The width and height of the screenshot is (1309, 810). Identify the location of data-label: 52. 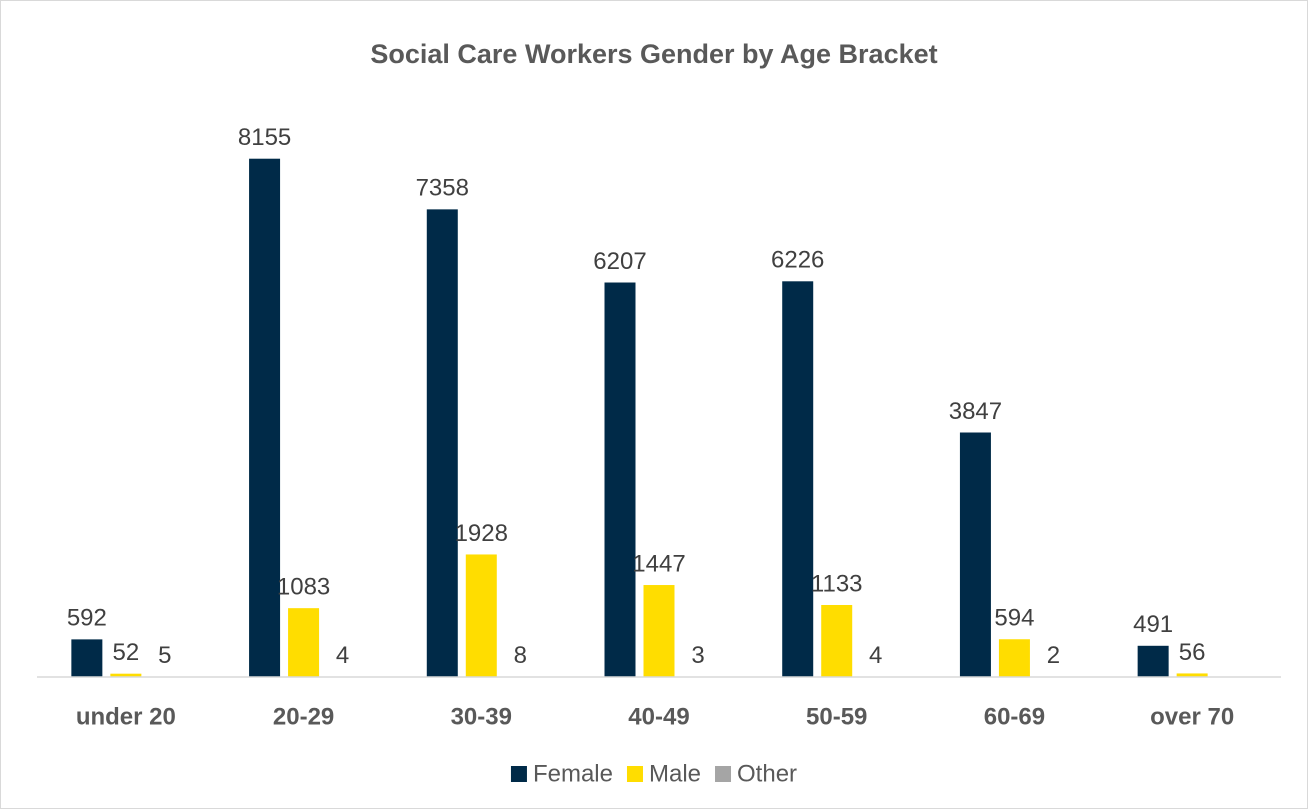
(126, 652).